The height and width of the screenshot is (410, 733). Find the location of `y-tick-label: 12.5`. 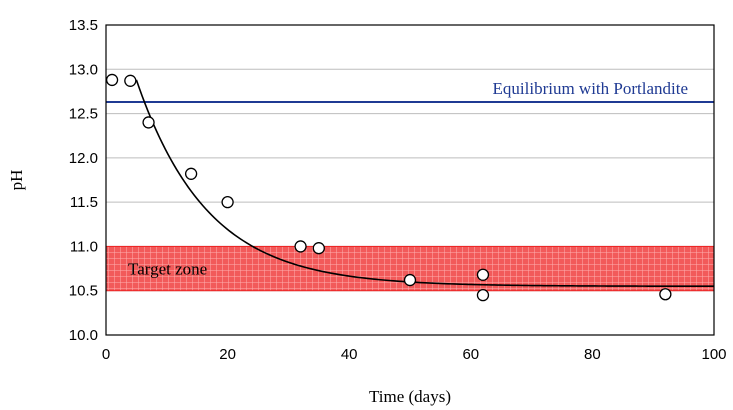

y-tick-label: 12.5 is located at coordinates (83, 114).